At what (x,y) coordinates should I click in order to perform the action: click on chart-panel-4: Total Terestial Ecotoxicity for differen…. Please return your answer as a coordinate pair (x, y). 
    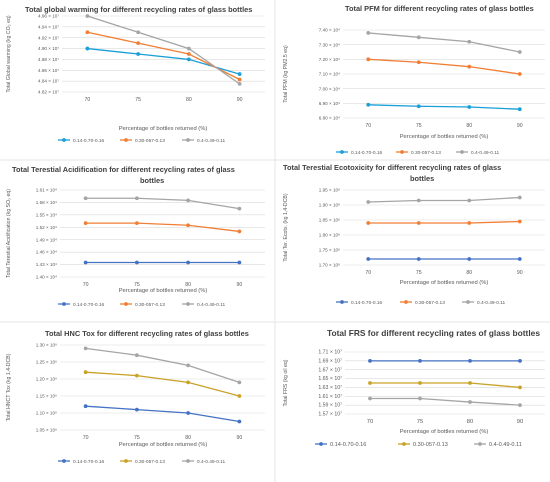
    Looking at the image, I should click on (414, 234).